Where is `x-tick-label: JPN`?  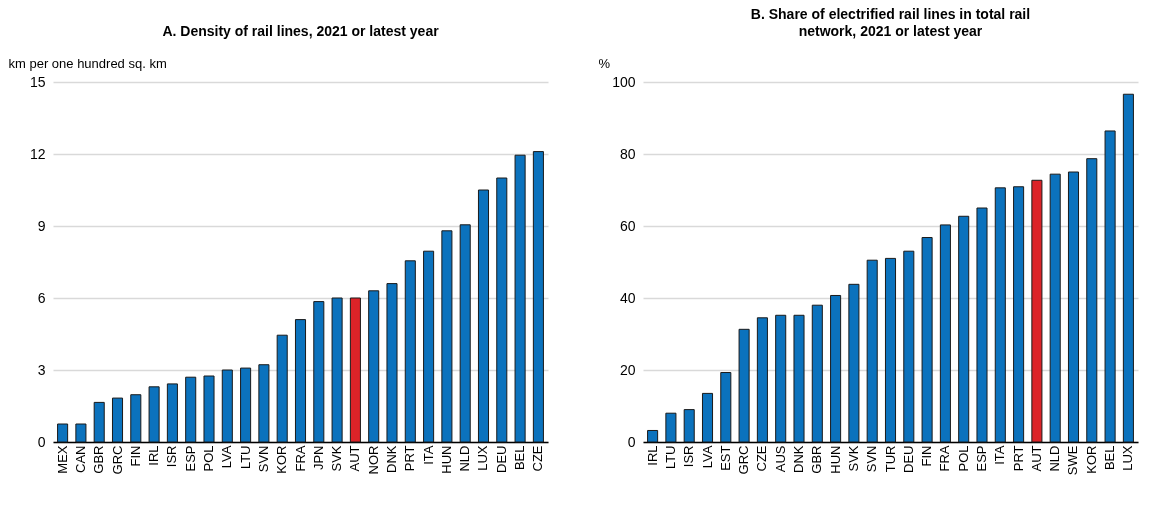 x-tick-label: JPN is located at coordinates (318, 458).